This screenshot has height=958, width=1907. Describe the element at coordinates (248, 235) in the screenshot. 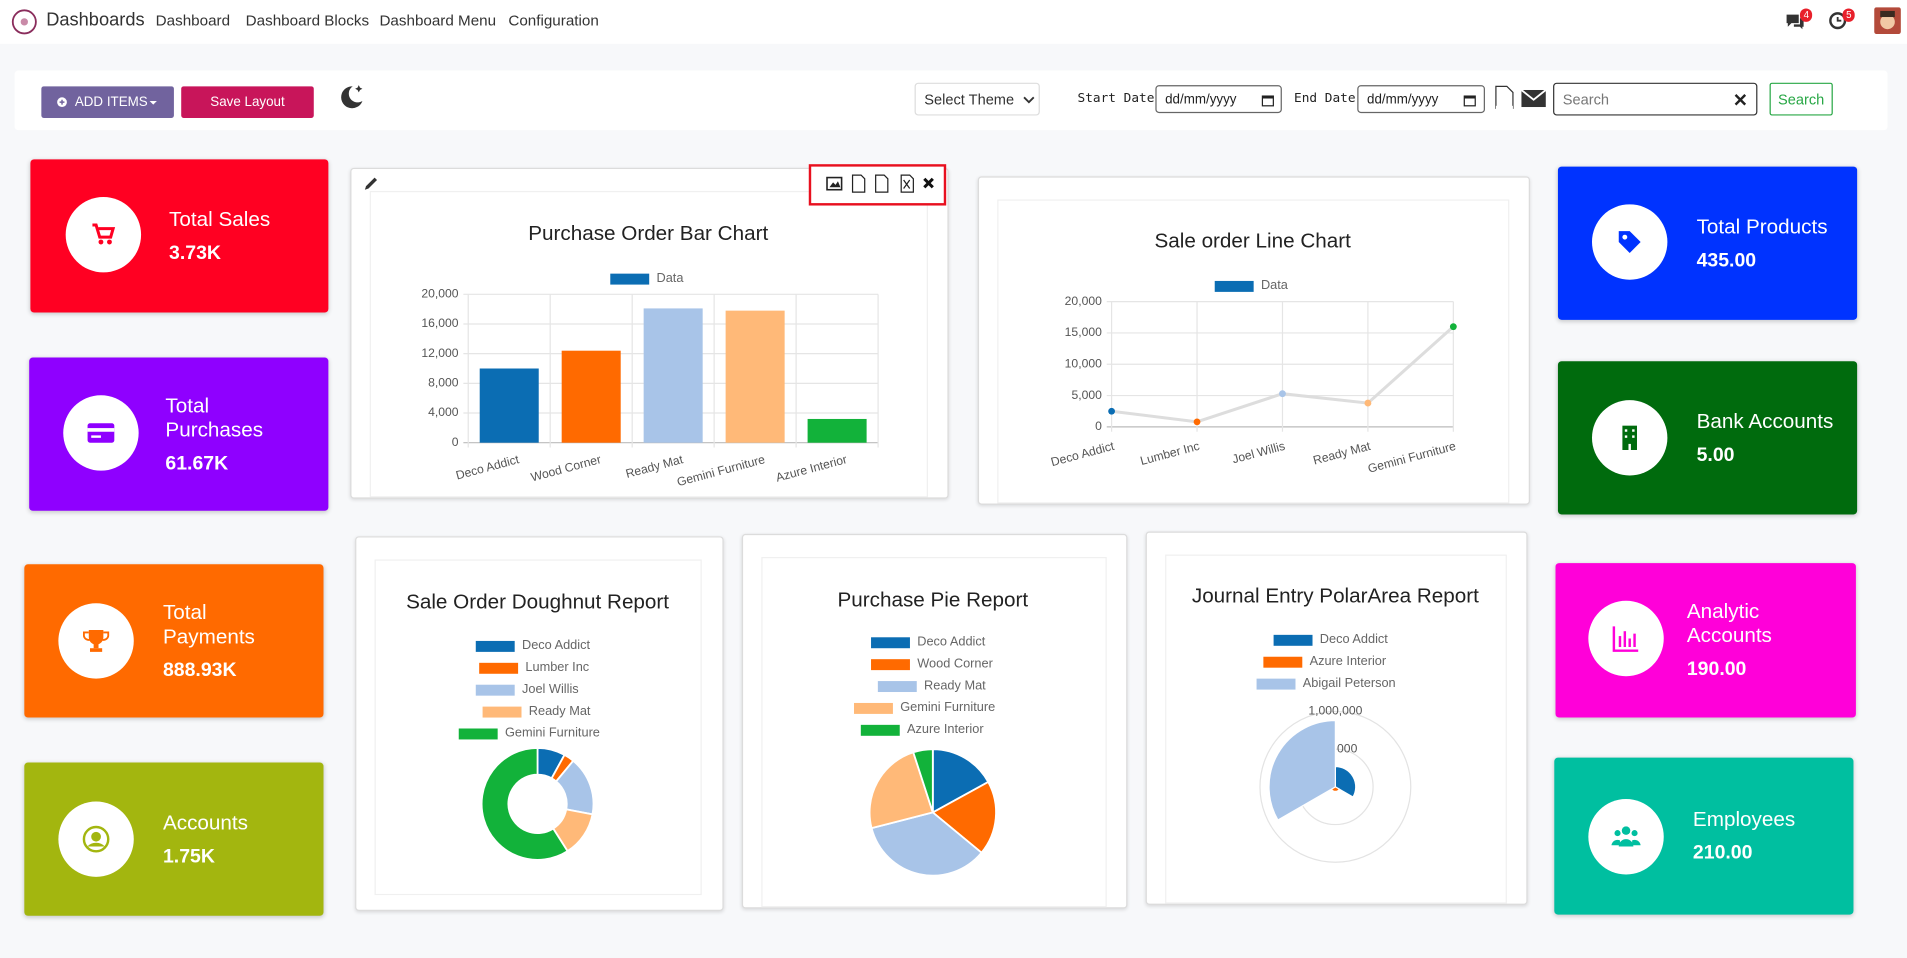

I see `tile-text: Total Sales 3.73K` at that location.